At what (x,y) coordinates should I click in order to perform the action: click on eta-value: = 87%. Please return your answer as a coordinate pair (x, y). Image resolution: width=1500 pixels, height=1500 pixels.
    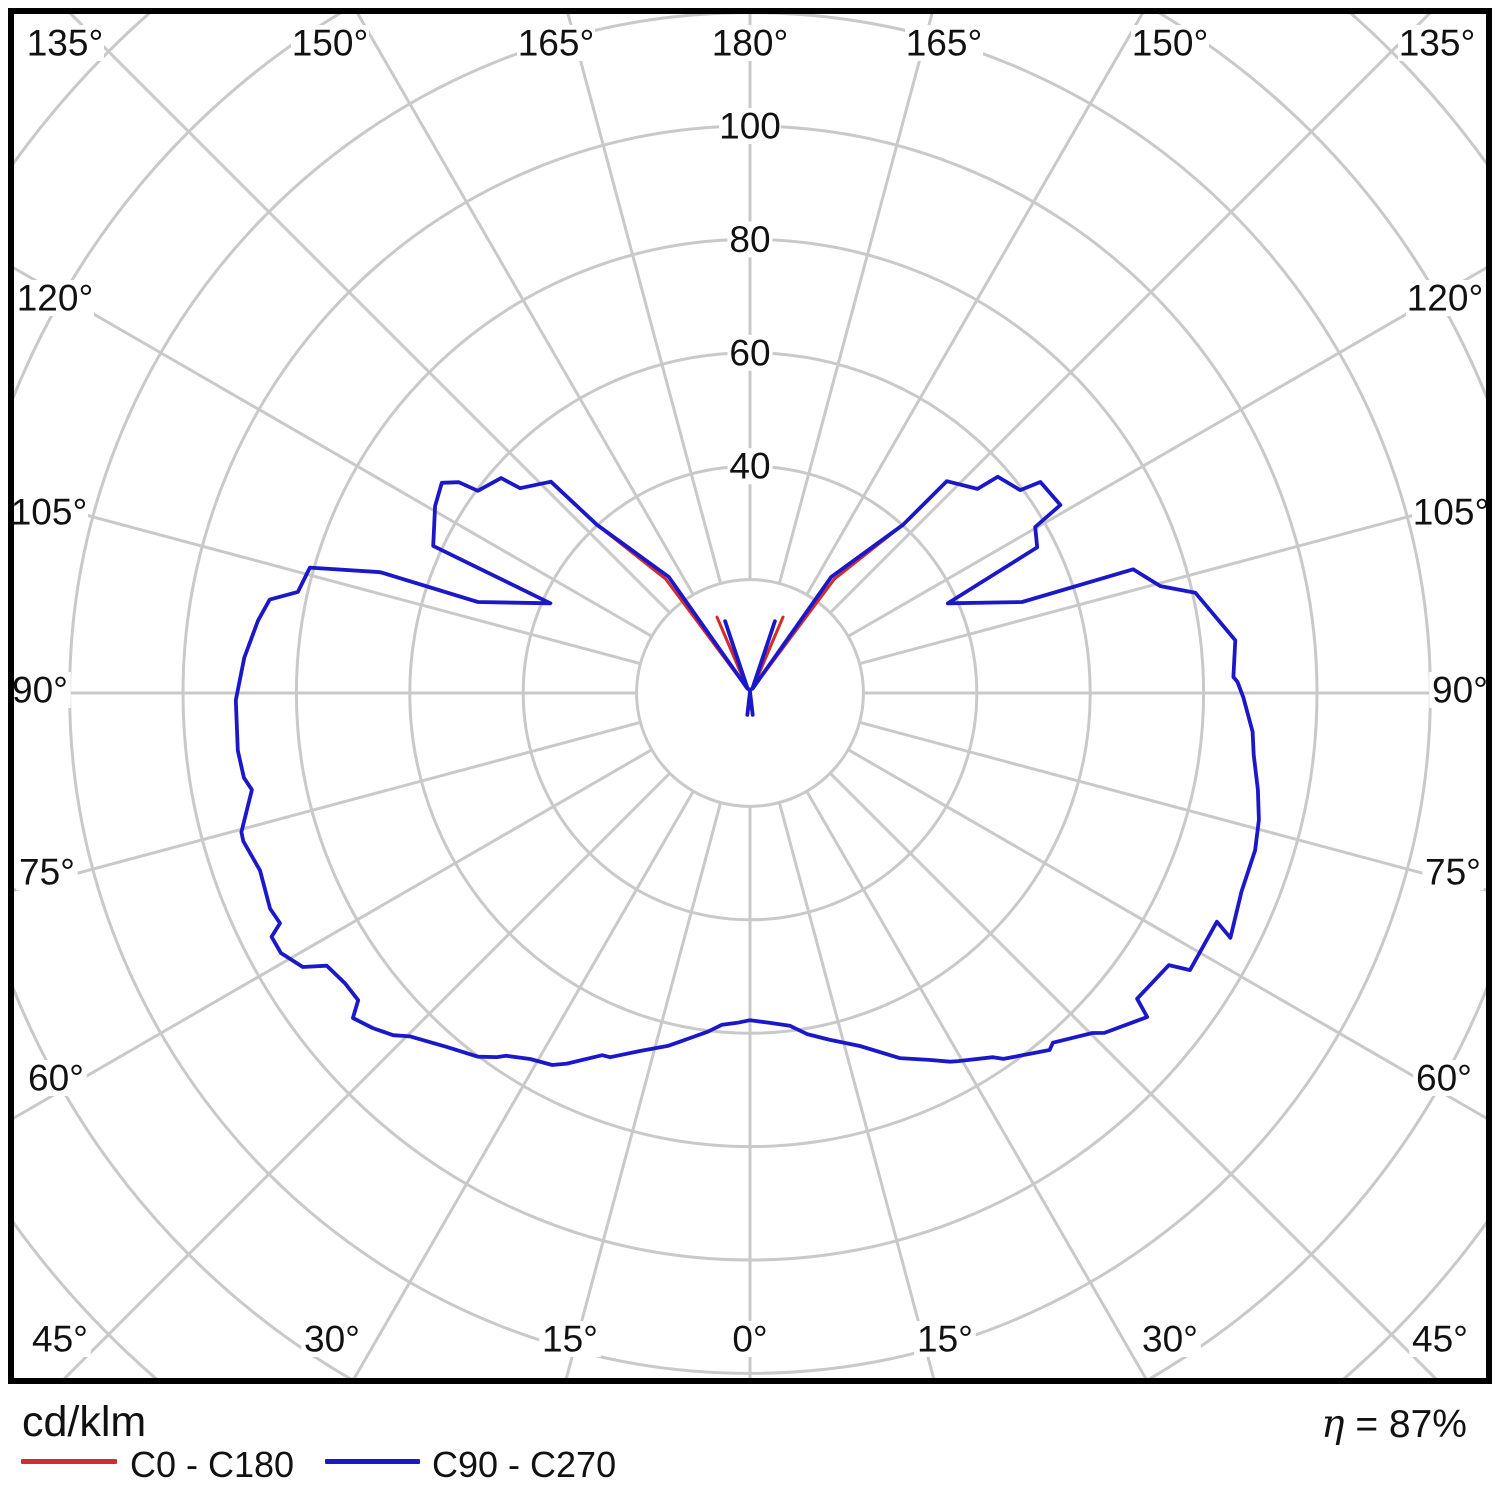
    Looking at the image, I should click on (1405, 1424).